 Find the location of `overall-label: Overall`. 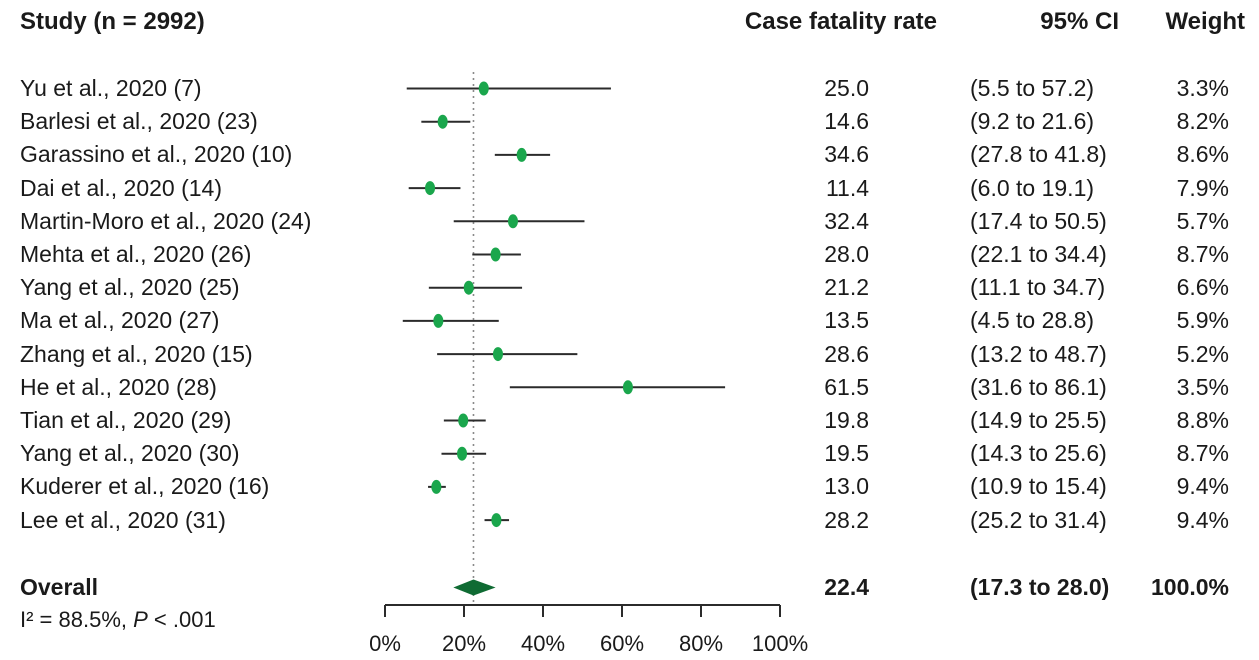

overall-label: Overall is located at coordinates (59, 587).